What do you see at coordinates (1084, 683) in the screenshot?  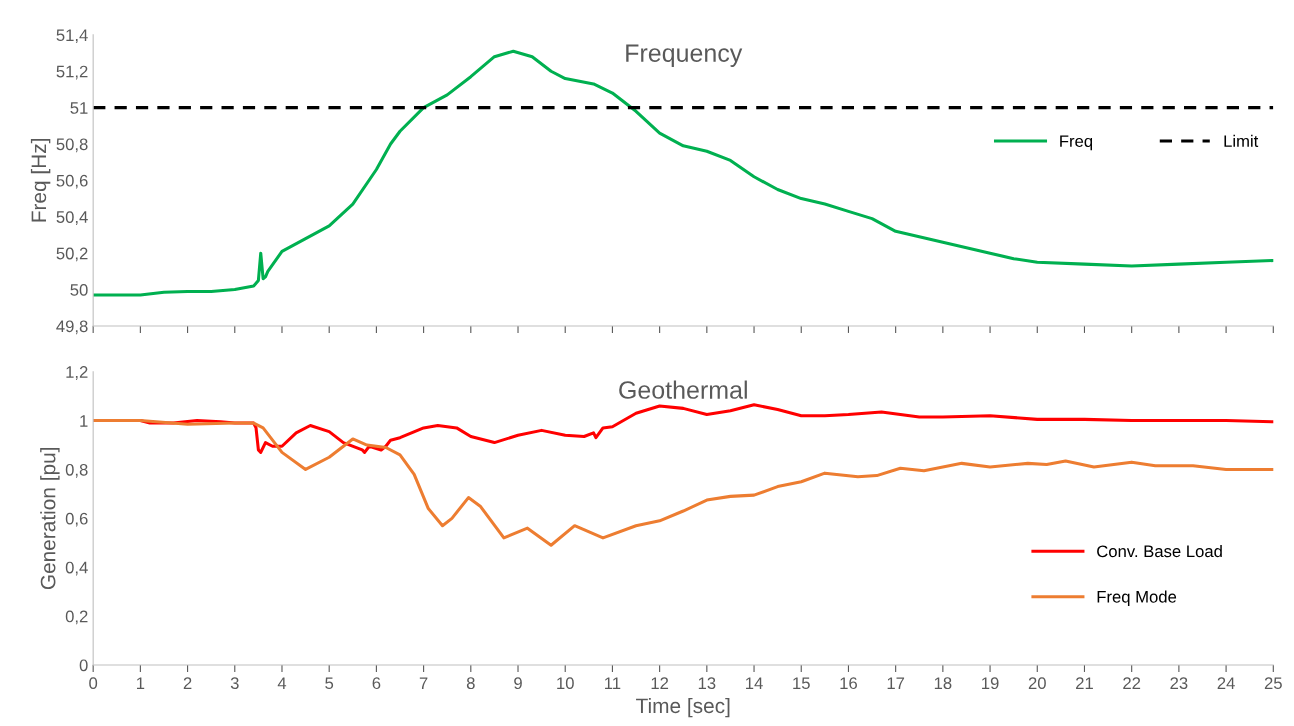 I see `x-tick-label: 21` at bounding box center [1084, 683].